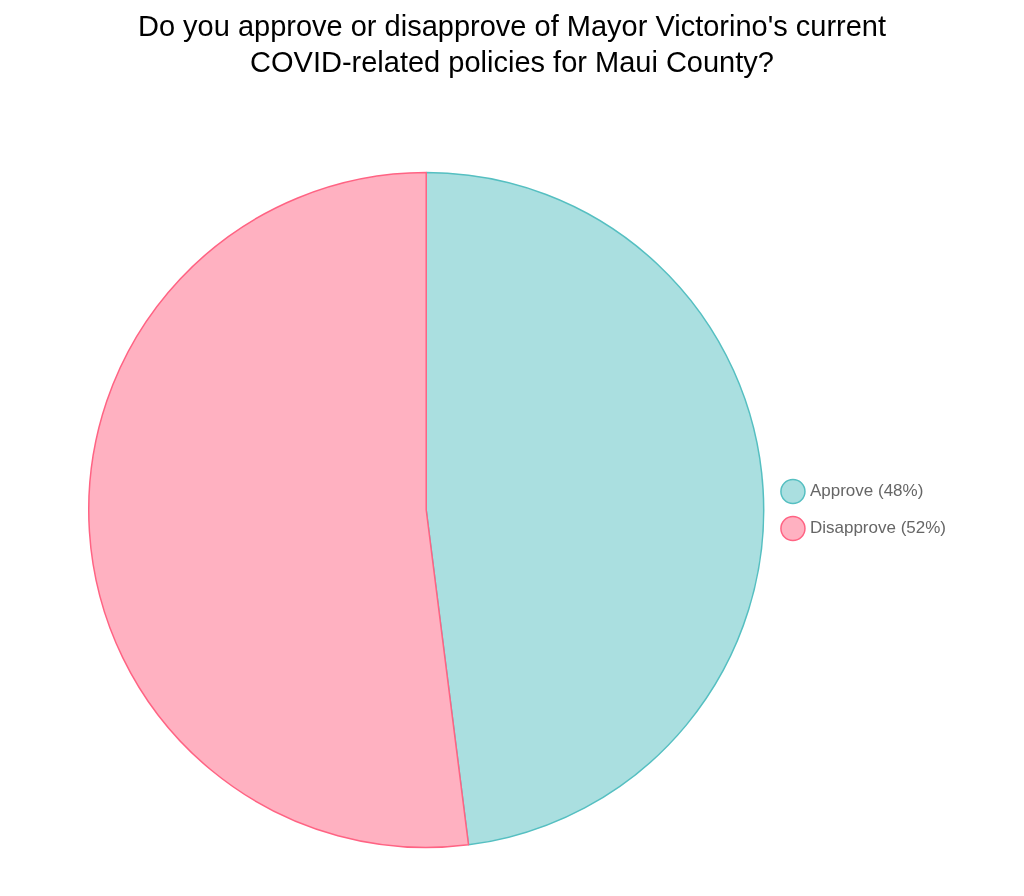 The width and height of the screenshot is (1024, 896). I want to click on legend-label: Disapprove (52%), so click(877, 528).